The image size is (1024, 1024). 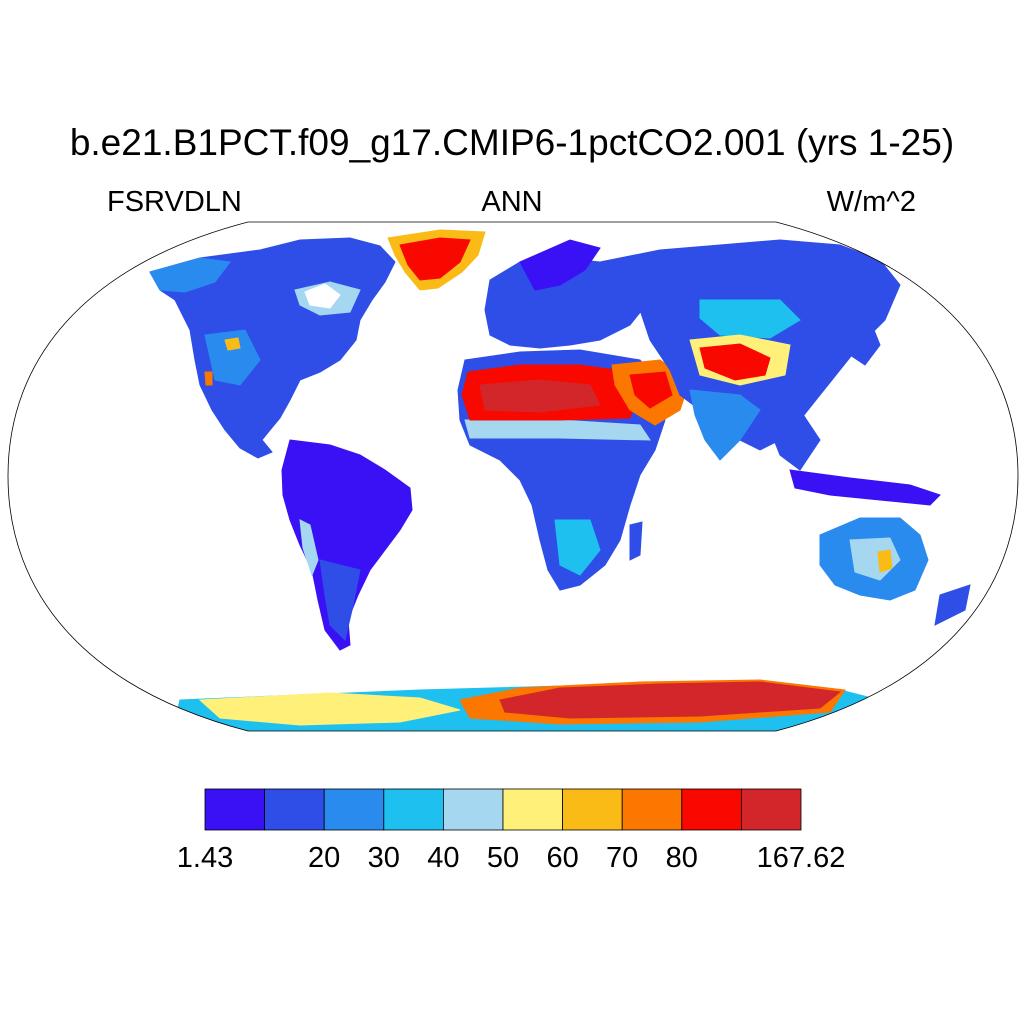 What do you see at coordinates (322, 296) in the screenshot?
I see `region-hudson-white` at bounding box center [322, 296].